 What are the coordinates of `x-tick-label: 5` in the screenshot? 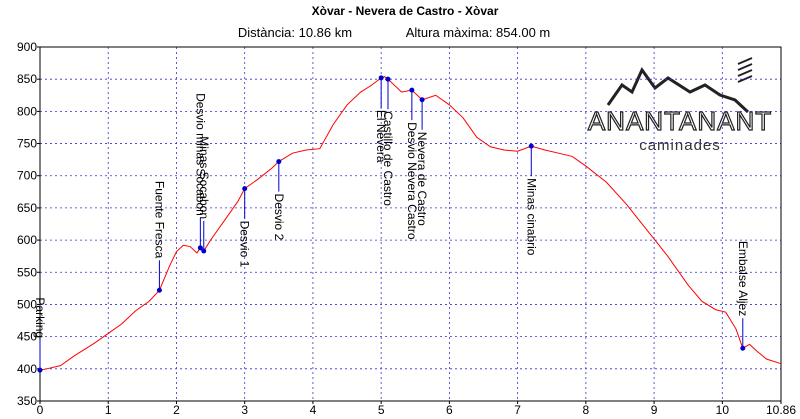 It's located at (381, 410).